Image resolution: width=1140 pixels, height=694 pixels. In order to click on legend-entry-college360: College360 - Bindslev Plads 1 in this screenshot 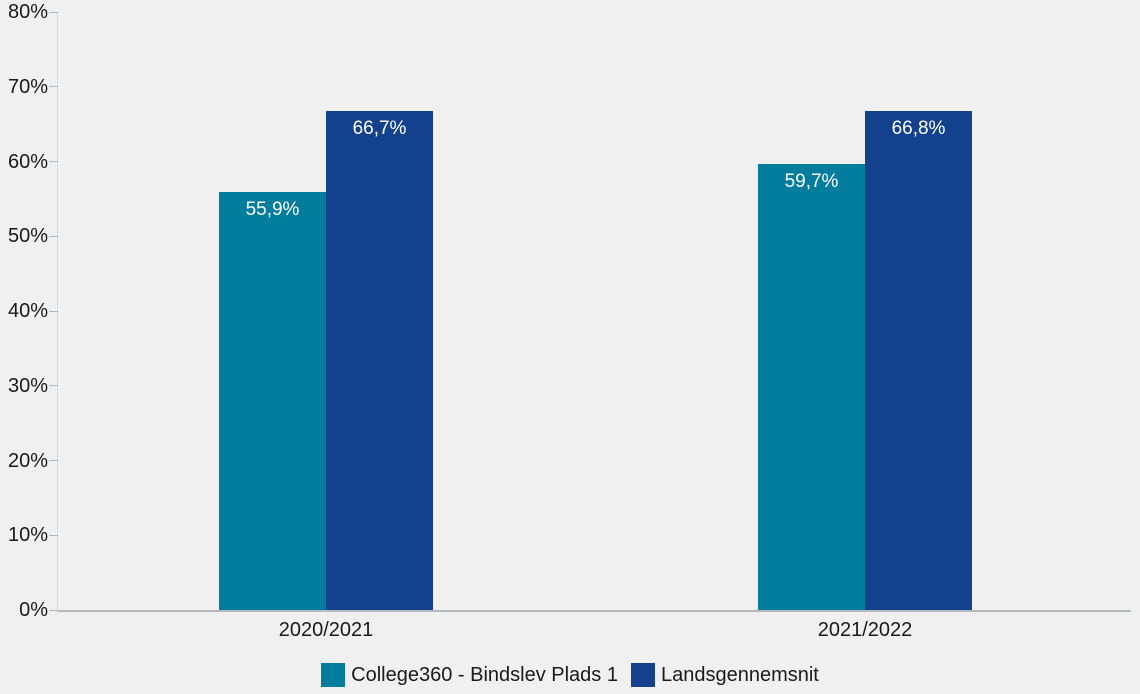, I will do `click(469, 675)`.